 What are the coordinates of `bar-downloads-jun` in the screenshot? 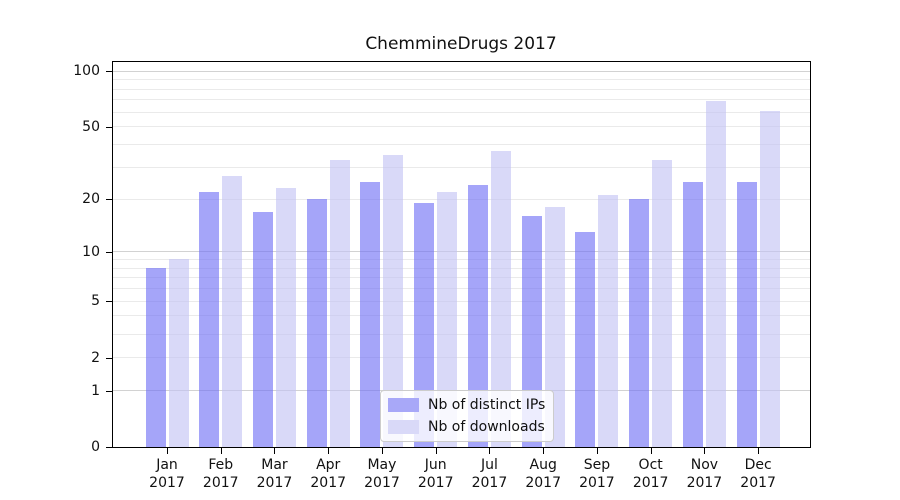 It's located at (447, 319).